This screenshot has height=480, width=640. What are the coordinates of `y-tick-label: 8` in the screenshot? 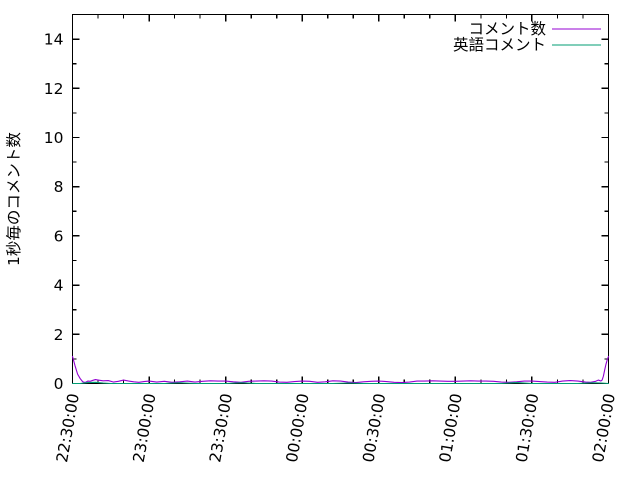 It's located at (59, 187).